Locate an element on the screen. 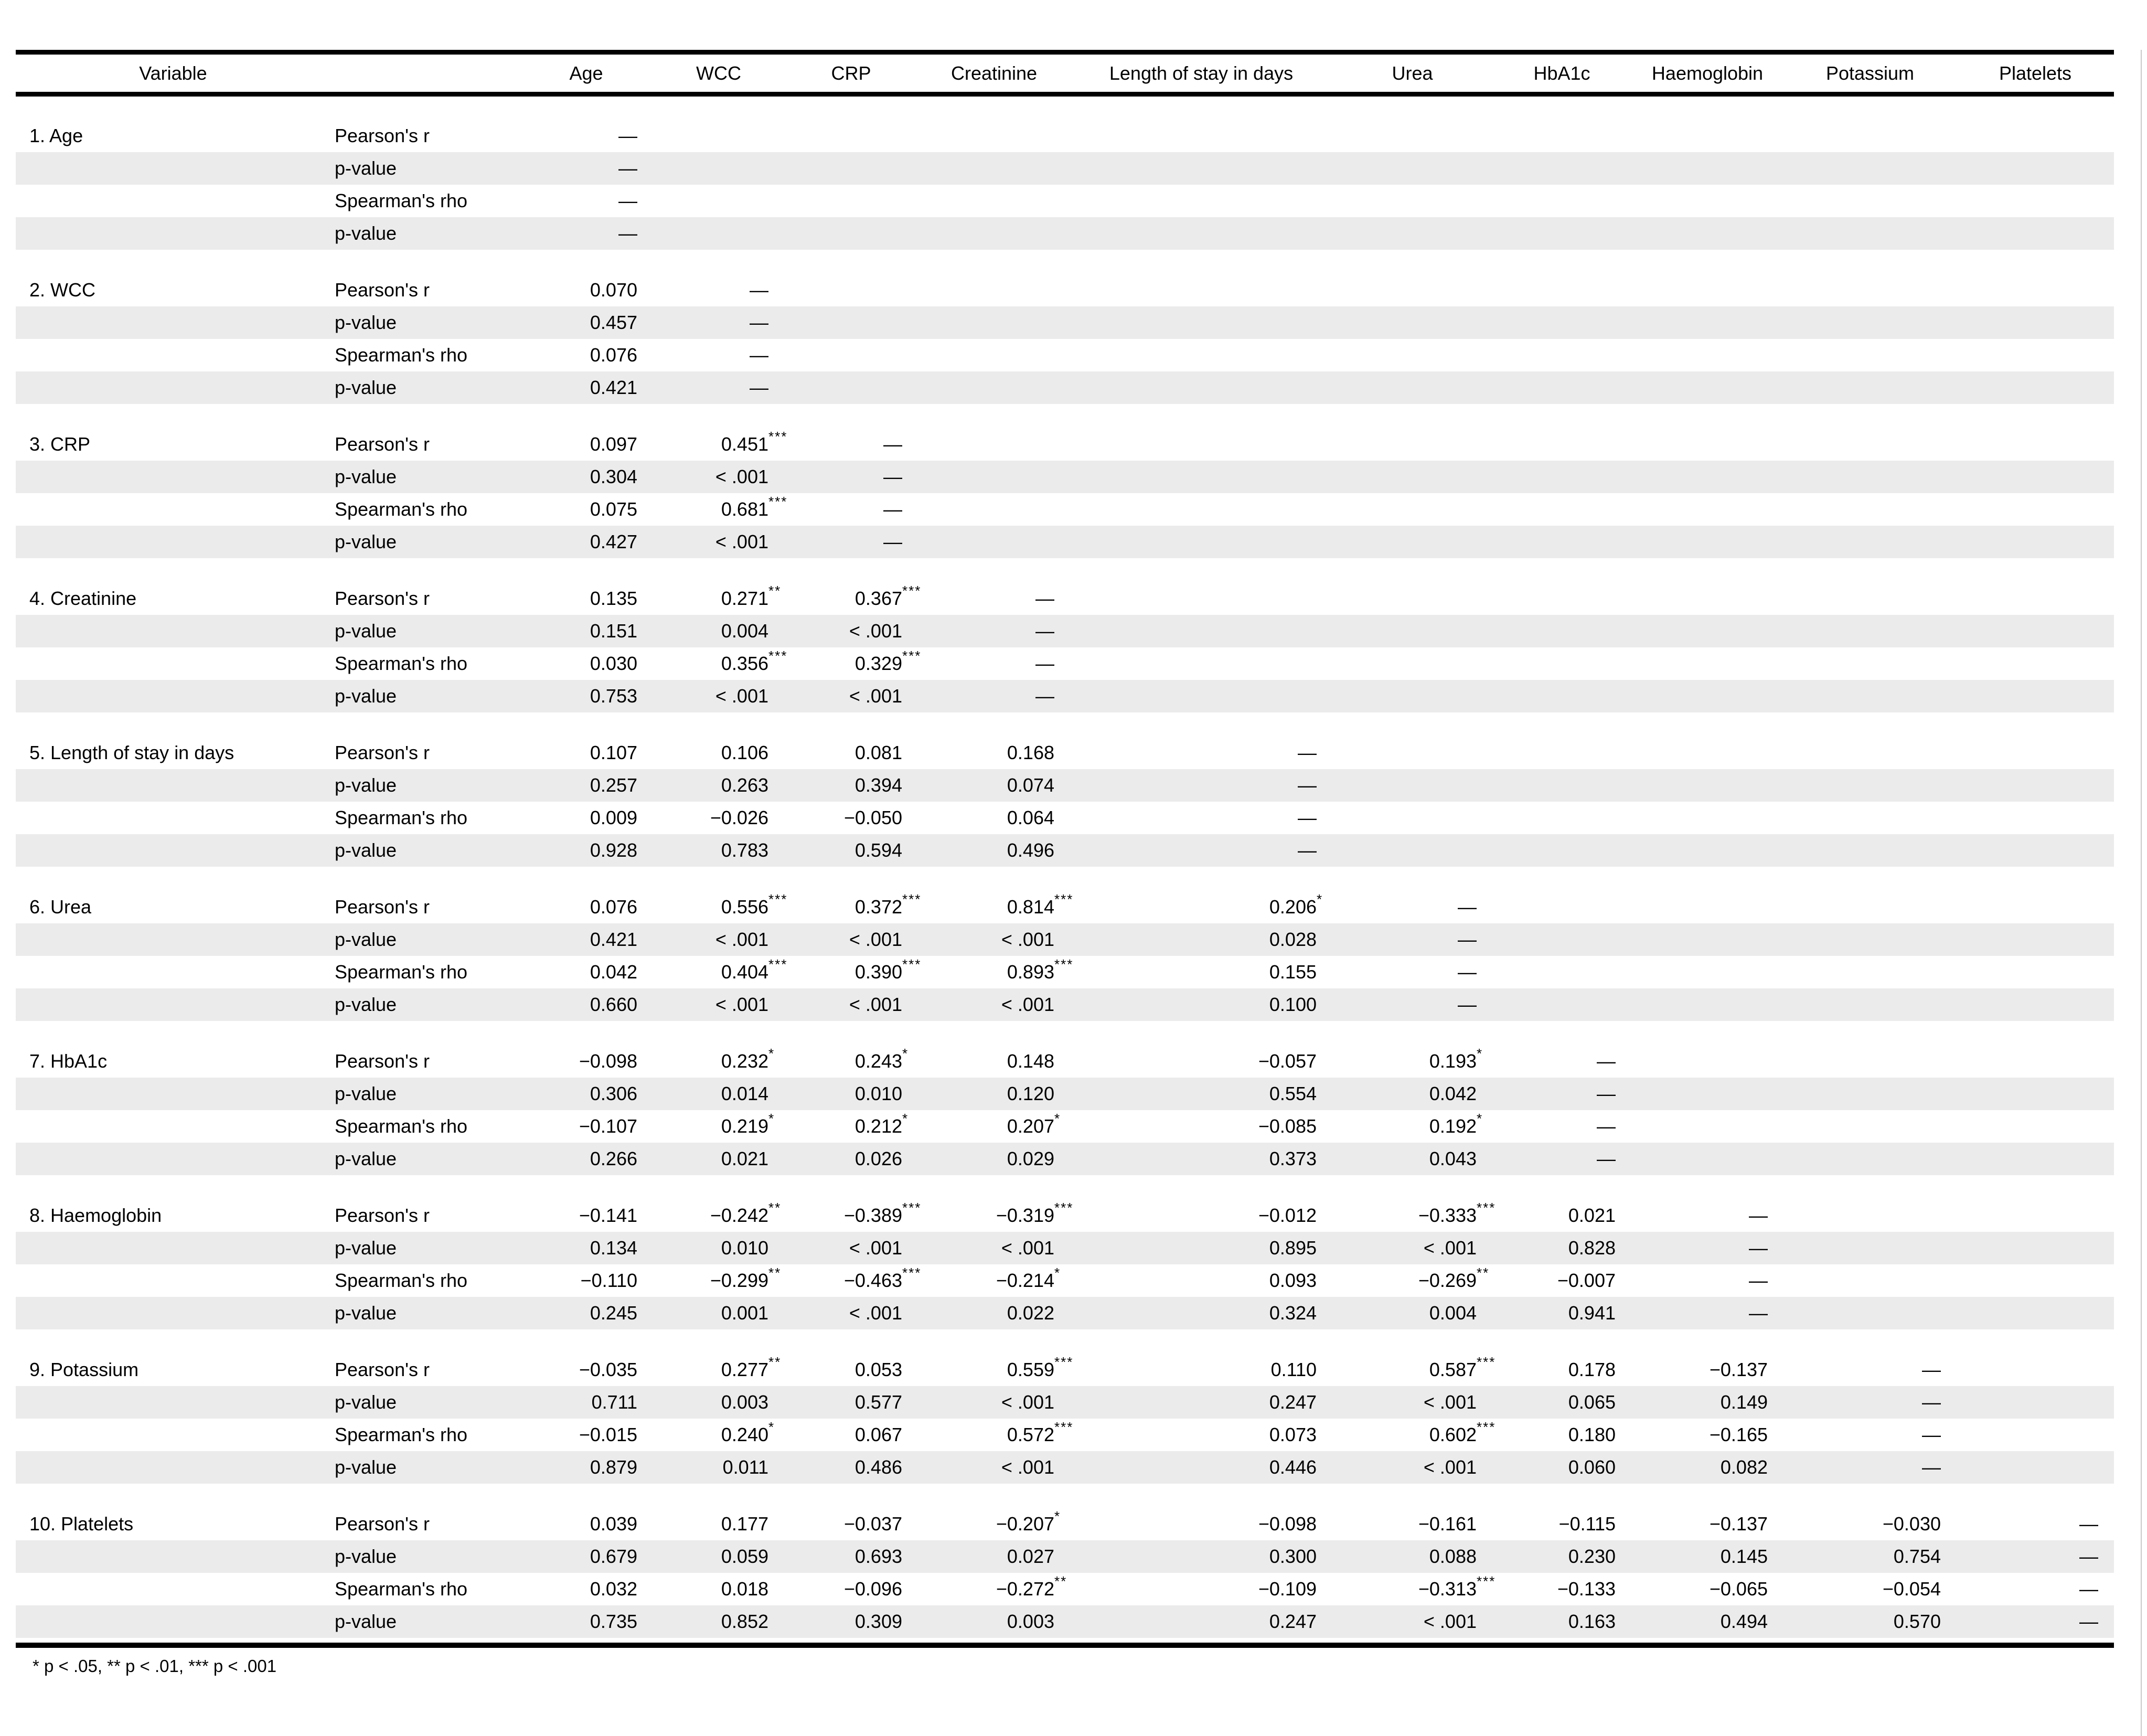 This screenshot has width=2147, height=1736. value-cell: −0.035 is located at coordinates (608, 1369).